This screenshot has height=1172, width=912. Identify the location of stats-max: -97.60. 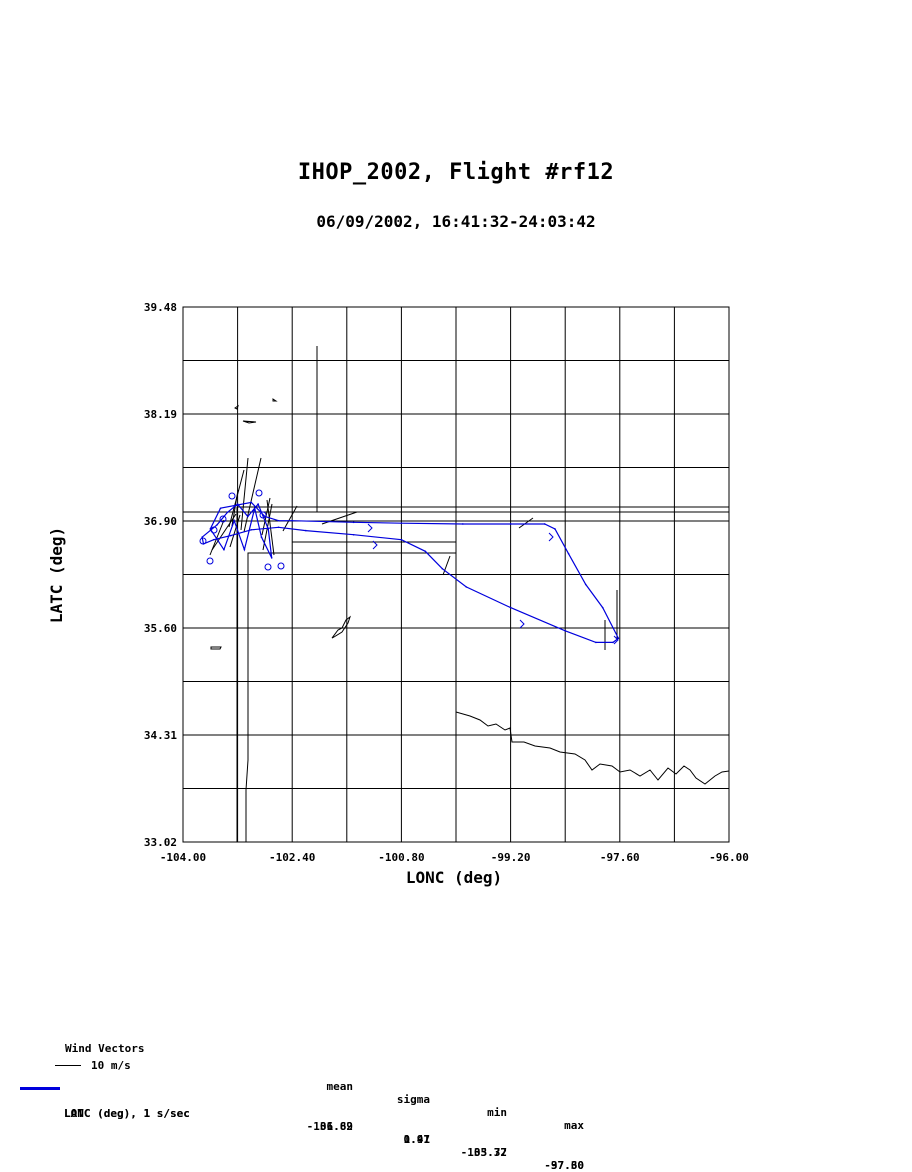
(564, 1165).